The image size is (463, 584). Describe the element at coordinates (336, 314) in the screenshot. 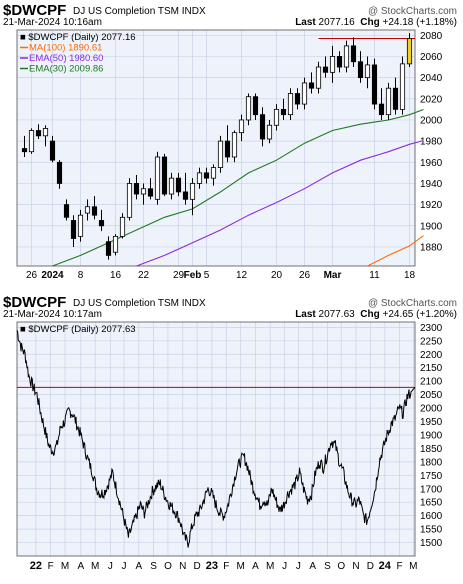

I see `bottom-last-value: 2077.63` at that location.